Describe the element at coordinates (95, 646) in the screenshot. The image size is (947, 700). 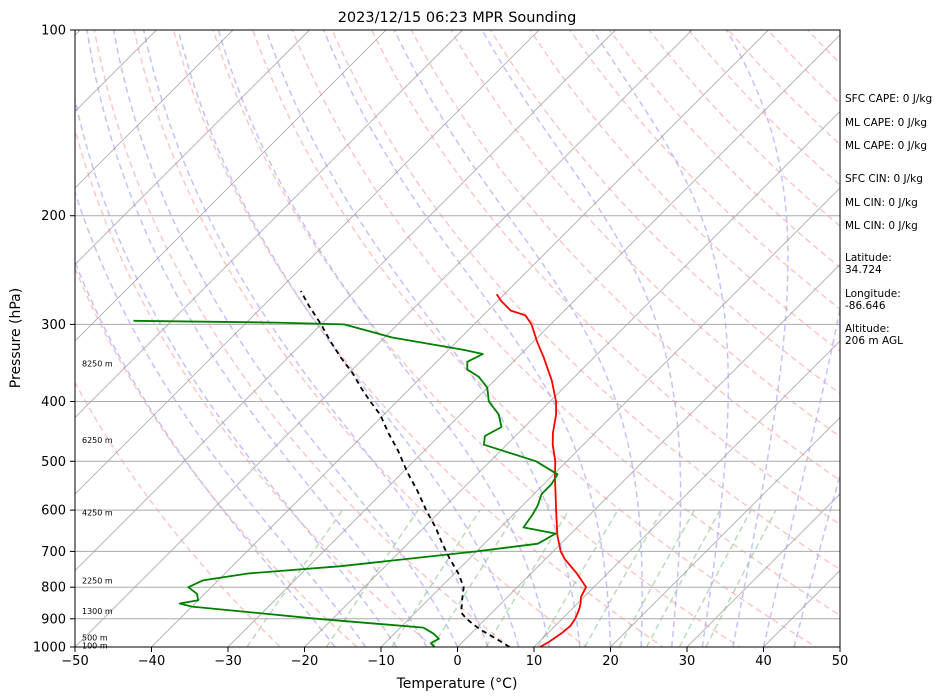
I see `height-label: 100 m` at that location.